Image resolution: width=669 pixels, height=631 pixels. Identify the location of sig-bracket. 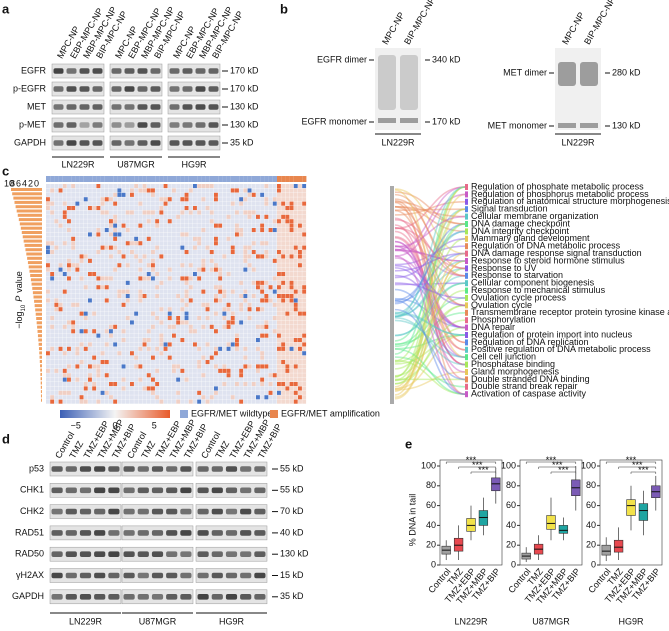
(557, 467).